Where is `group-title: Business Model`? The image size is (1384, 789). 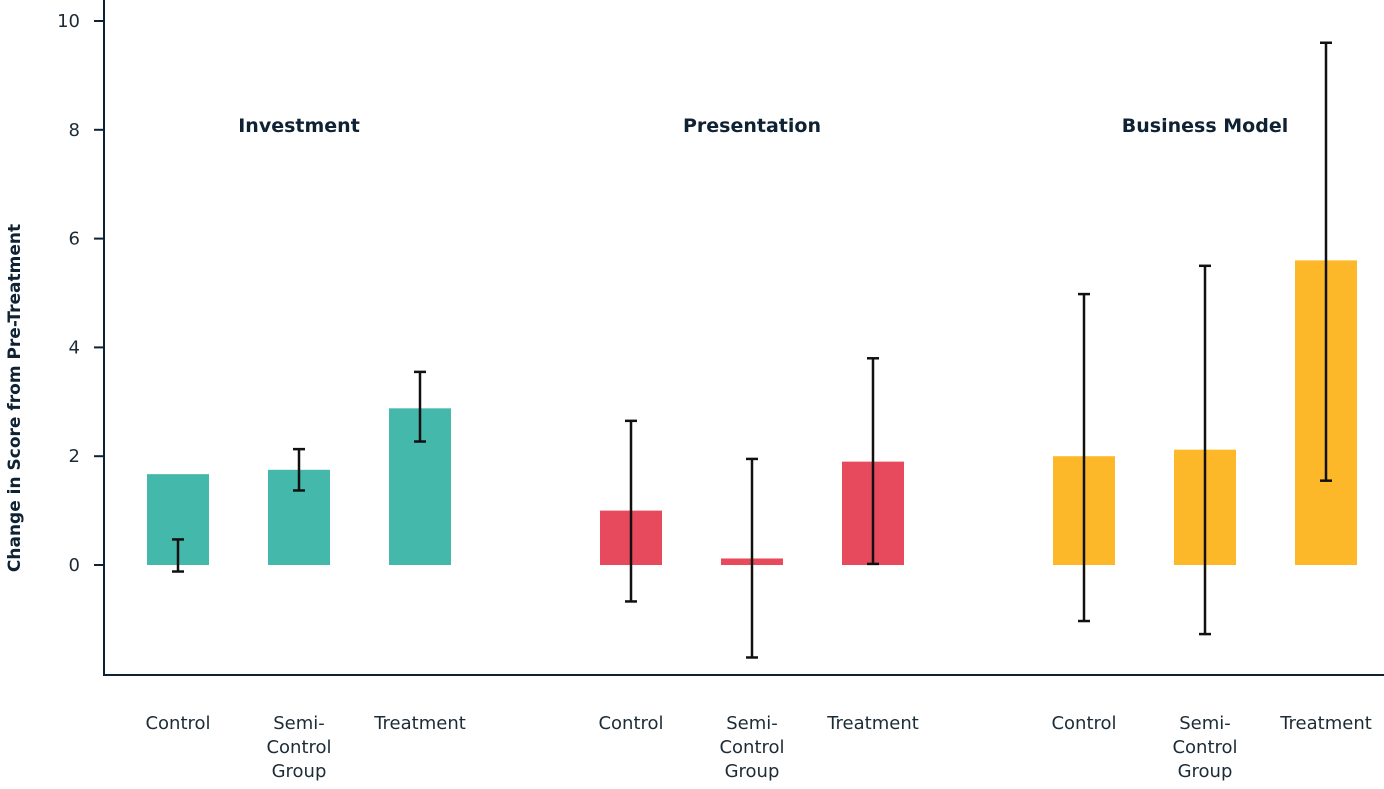
group-title: Business Model is located at coordinates (1205, 126).